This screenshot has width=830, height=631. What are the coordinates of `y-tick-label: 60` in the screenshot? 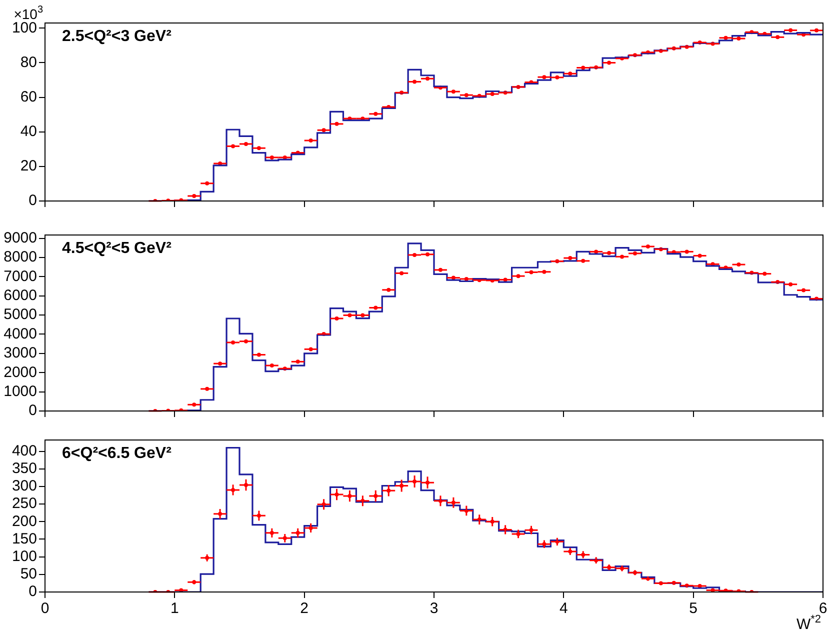 It's located at (28, 97).